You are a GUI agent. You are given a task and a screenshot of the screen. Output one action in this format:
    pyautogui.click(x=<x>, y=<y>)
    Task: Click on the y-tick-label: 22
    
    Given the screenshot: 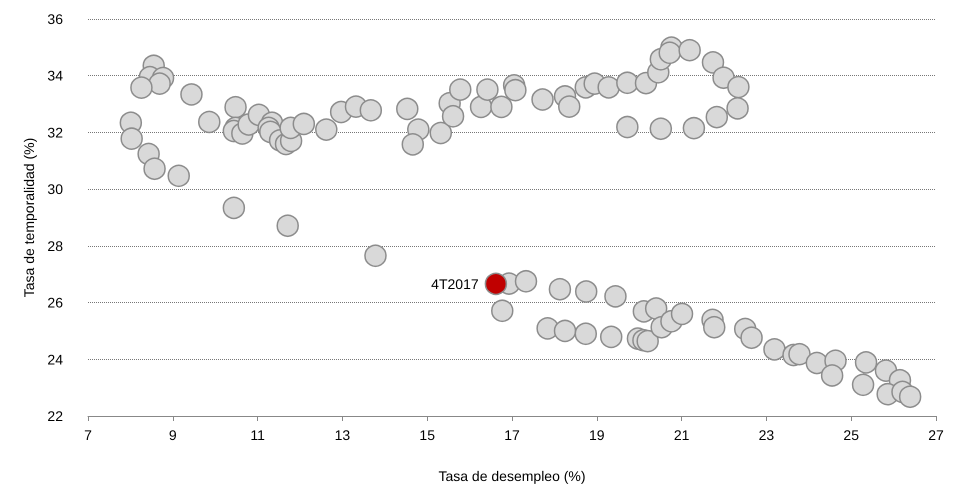 What is the action you would take?
    pyautogui.click(x=55, y=416)
    